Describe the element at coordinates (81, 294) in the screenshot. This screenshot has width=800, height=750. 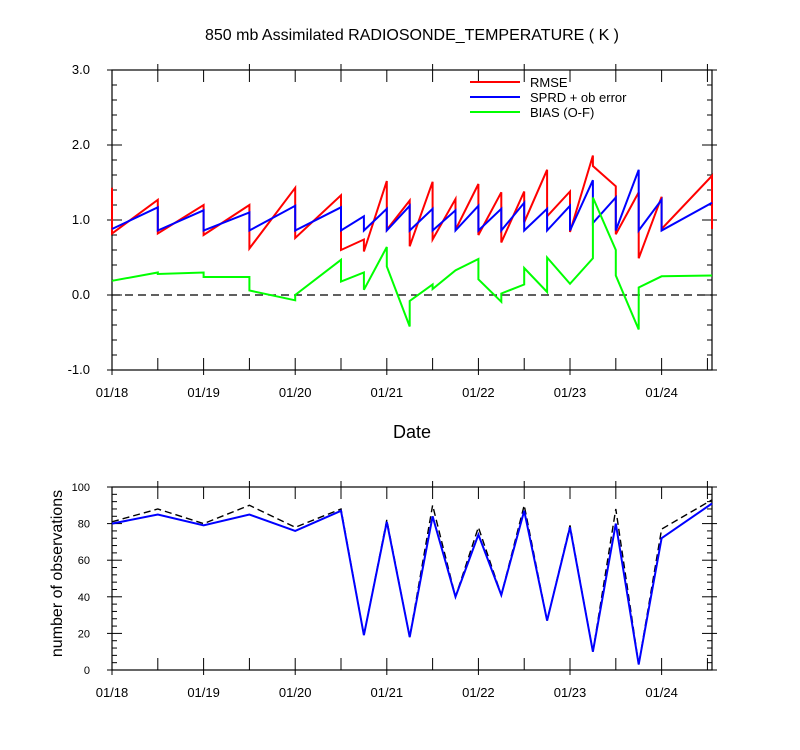
I see `main-y-tick-label: 0.0` at that location.